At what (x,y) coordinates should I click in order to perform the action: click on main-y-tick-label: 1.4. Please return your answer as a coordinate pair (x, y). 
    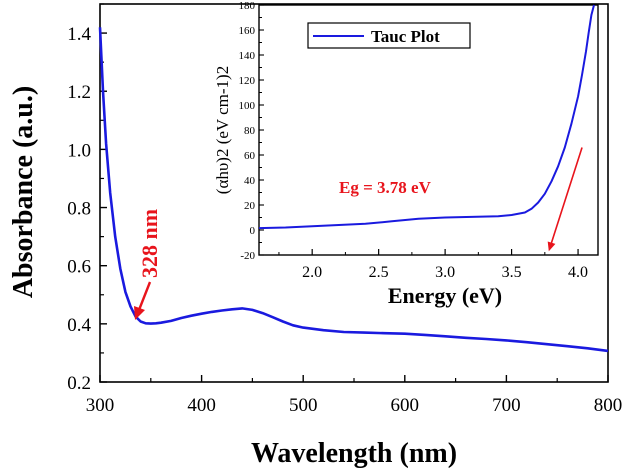
    Looking at the image, I should click on (79, 34).